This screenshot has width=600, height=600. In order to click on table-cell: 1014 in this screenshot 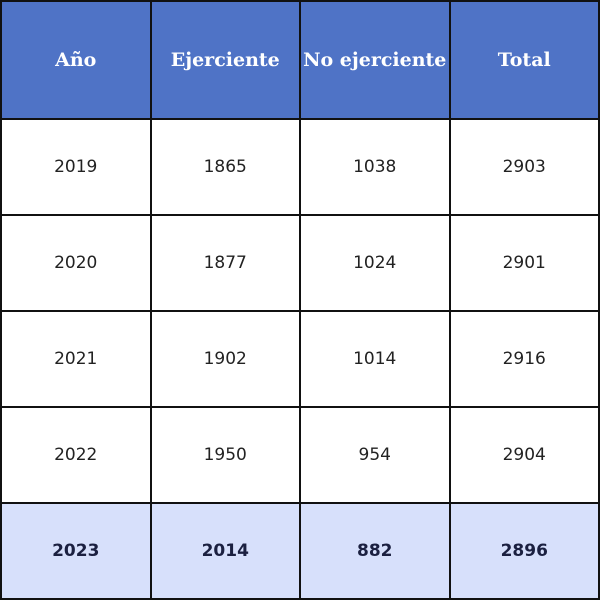, I will do `click(375, 359)`.